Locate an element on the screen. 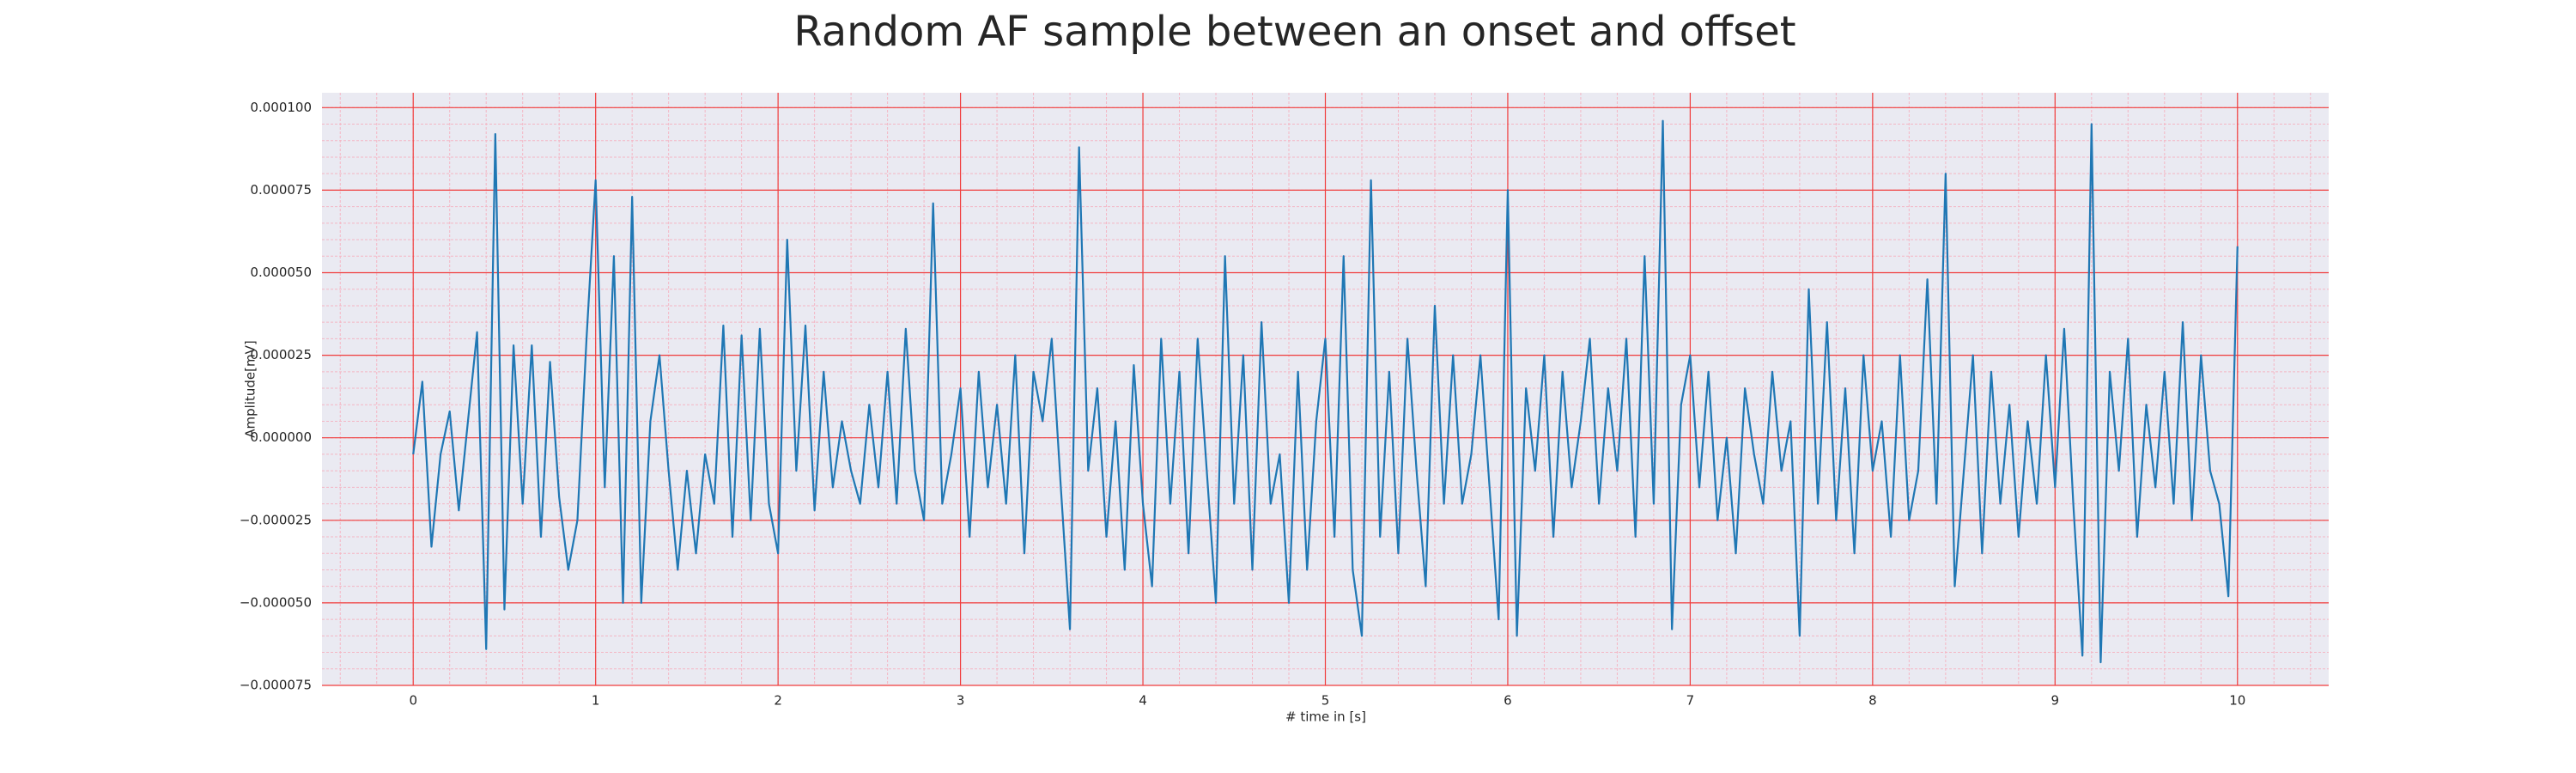  x-tick-label: 3 is located at coordinates (961, 701).